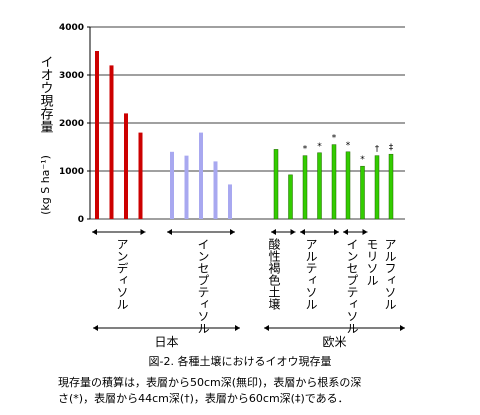  I want to click on value-marker: ‡, so click(391, 148).